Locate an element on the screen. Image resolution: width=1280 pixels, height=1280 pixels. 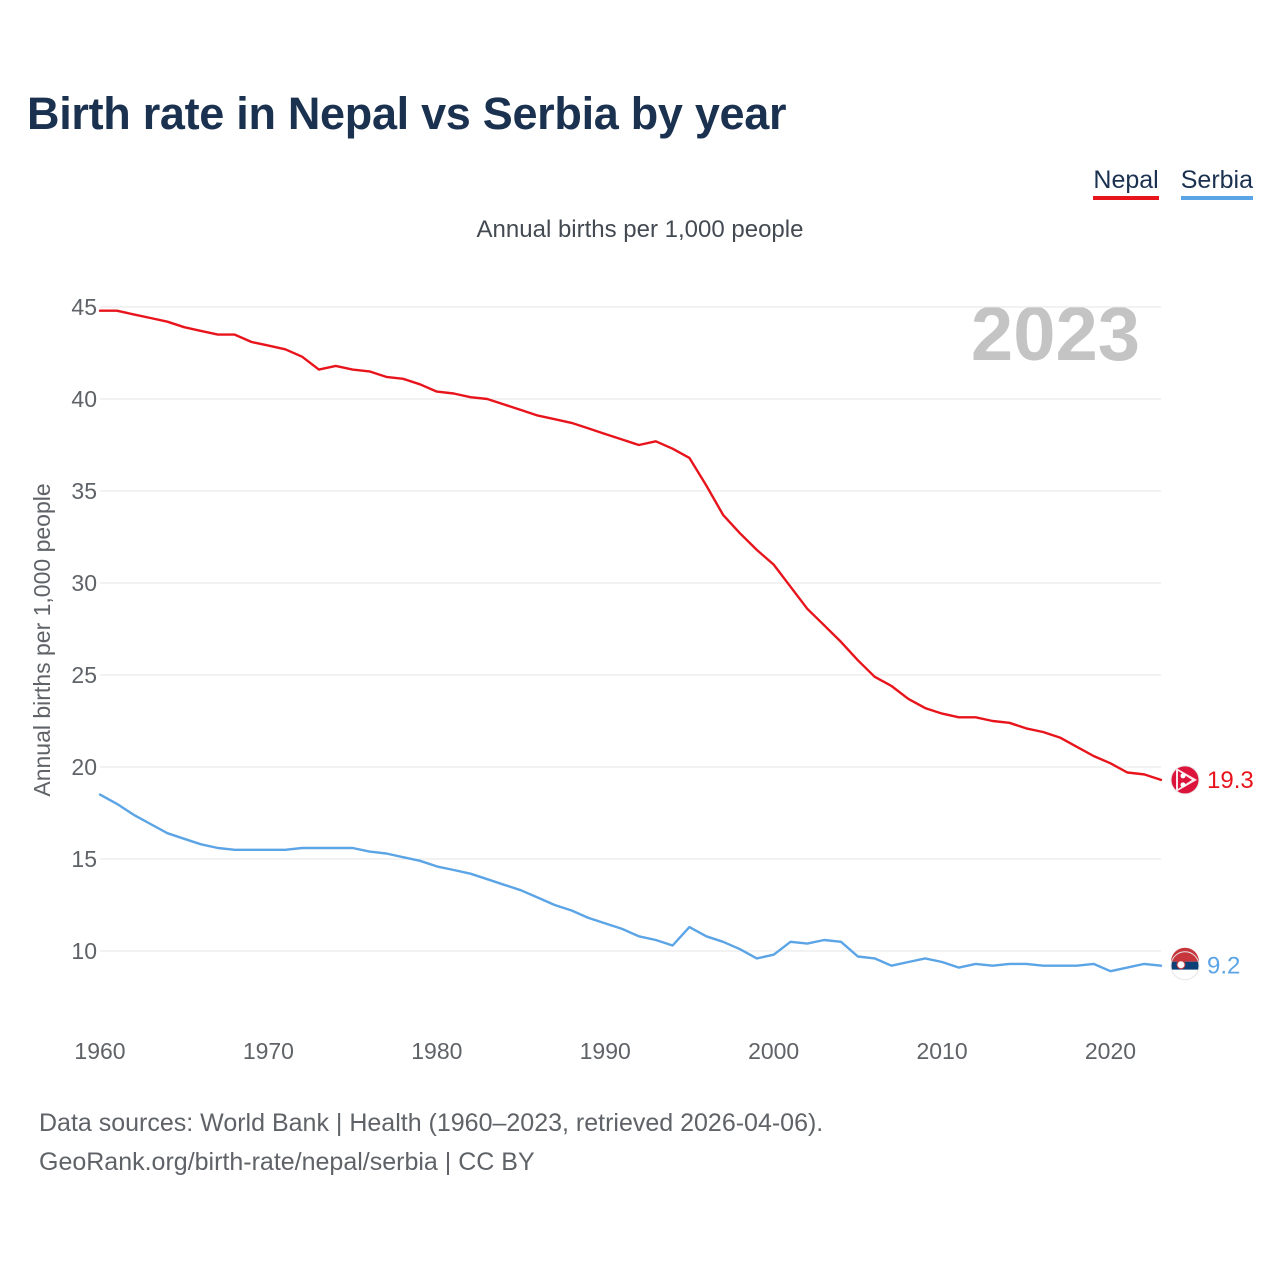
y-tick-label-10: 10 is located at coordinates (84, 951).